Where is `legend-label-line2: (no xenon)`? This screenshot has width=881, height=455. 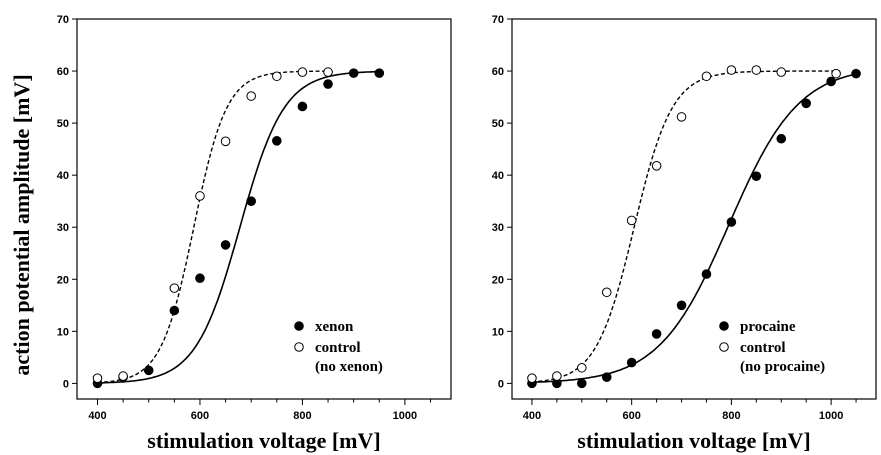
legend-label-line2: (no xenon) is located at coordinates (349, 367).